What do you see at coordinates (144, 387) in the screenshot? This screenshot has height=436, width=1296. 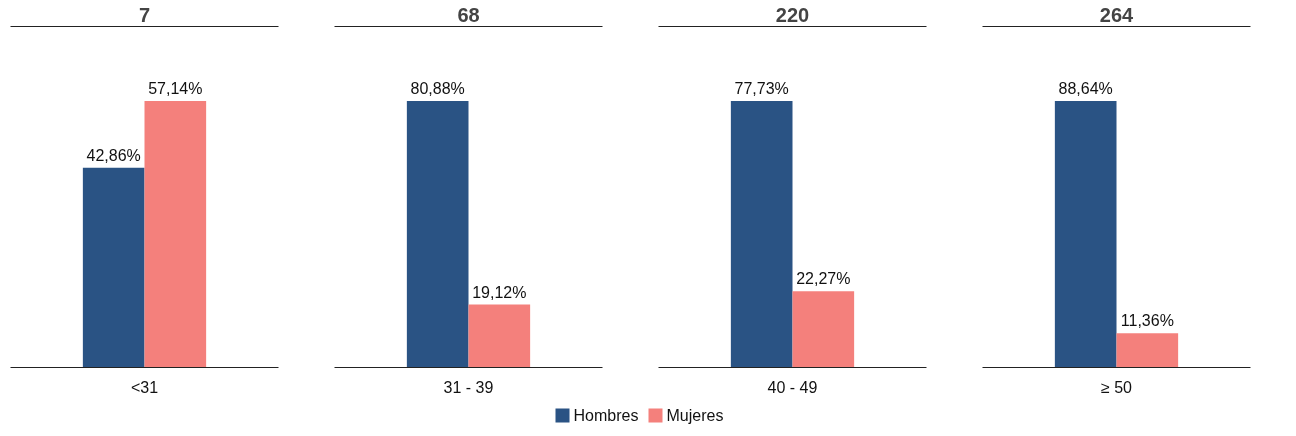 I see `x-tick-label: <31` at bounding box center [144, 387].